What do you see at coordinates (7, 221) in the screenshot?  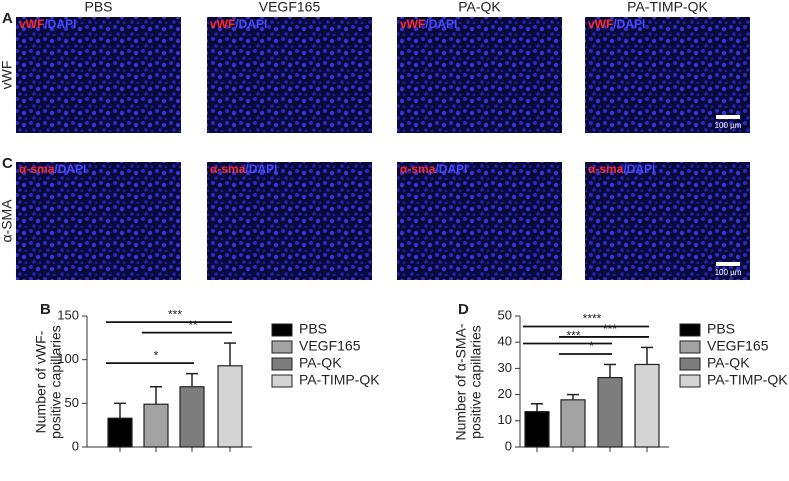 I see `row-label: α-SMA` at bounding box center [7, 221].